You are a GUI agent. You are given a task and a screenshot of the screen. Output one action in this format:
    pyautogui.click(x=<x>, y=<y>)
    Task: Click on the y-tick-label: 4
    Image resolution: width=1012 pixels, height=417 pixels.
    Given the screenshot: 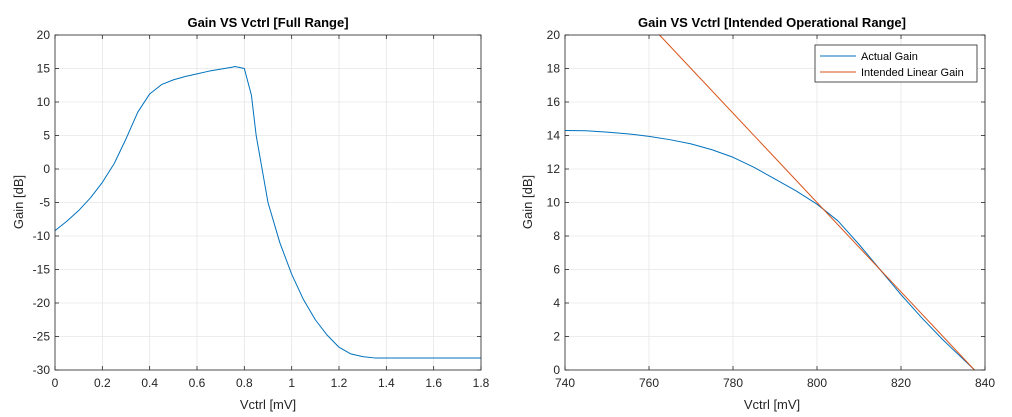 What is the action you would take?
    pyautogui.click(x=556, y=303)
    